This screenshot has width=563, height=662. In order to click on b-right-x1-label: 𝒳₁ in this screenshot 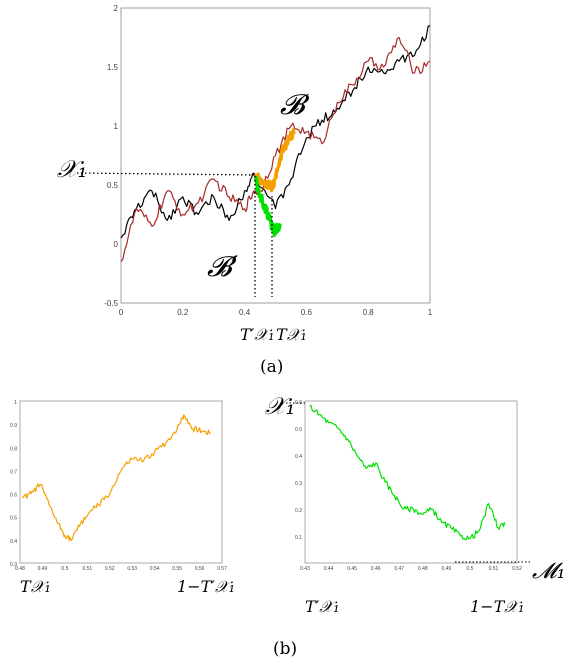, I will do `click(280, 406)`.